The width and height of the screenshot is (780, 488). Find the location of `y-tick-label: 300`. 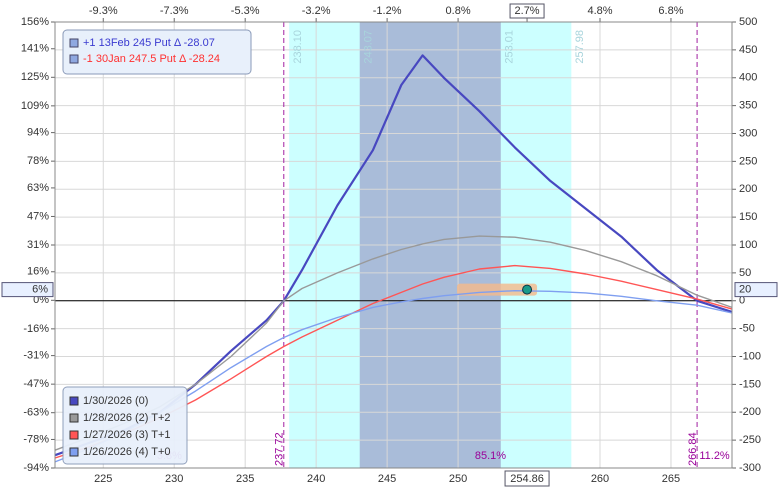

y-tick-label: 300 is located at coordinates (748, 133).